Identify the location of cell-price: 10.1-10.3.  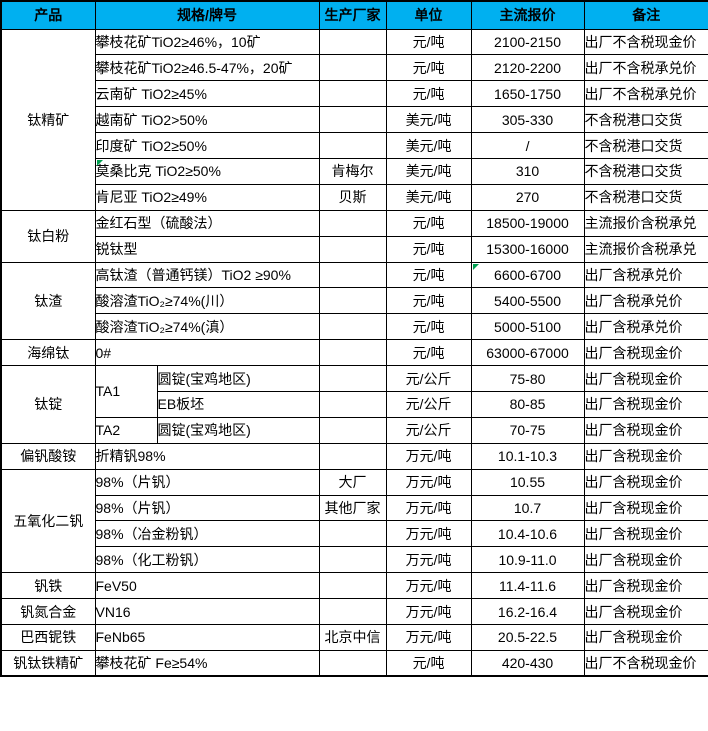
(527, 456).